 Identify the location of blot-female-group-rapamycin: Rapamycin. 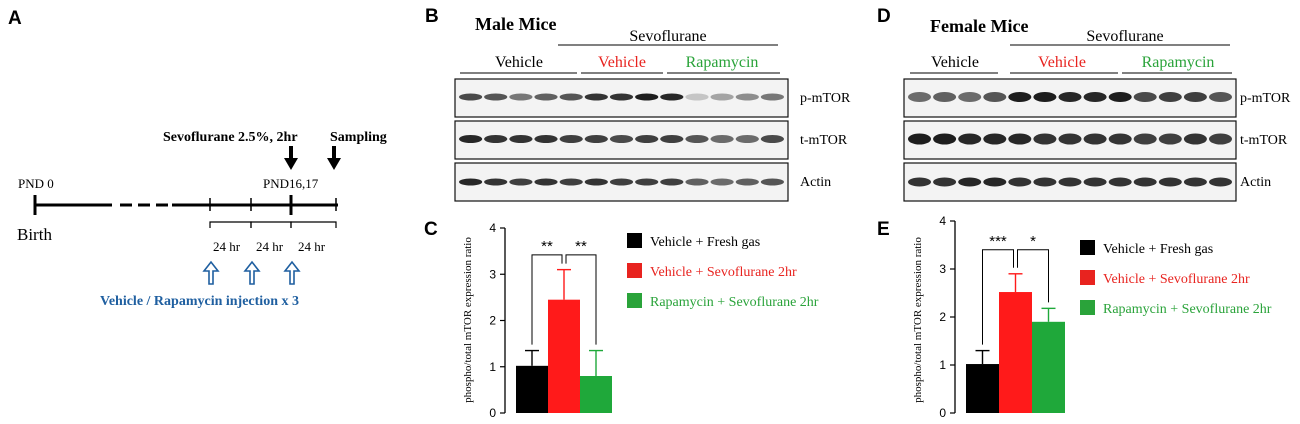
(1178, 62).